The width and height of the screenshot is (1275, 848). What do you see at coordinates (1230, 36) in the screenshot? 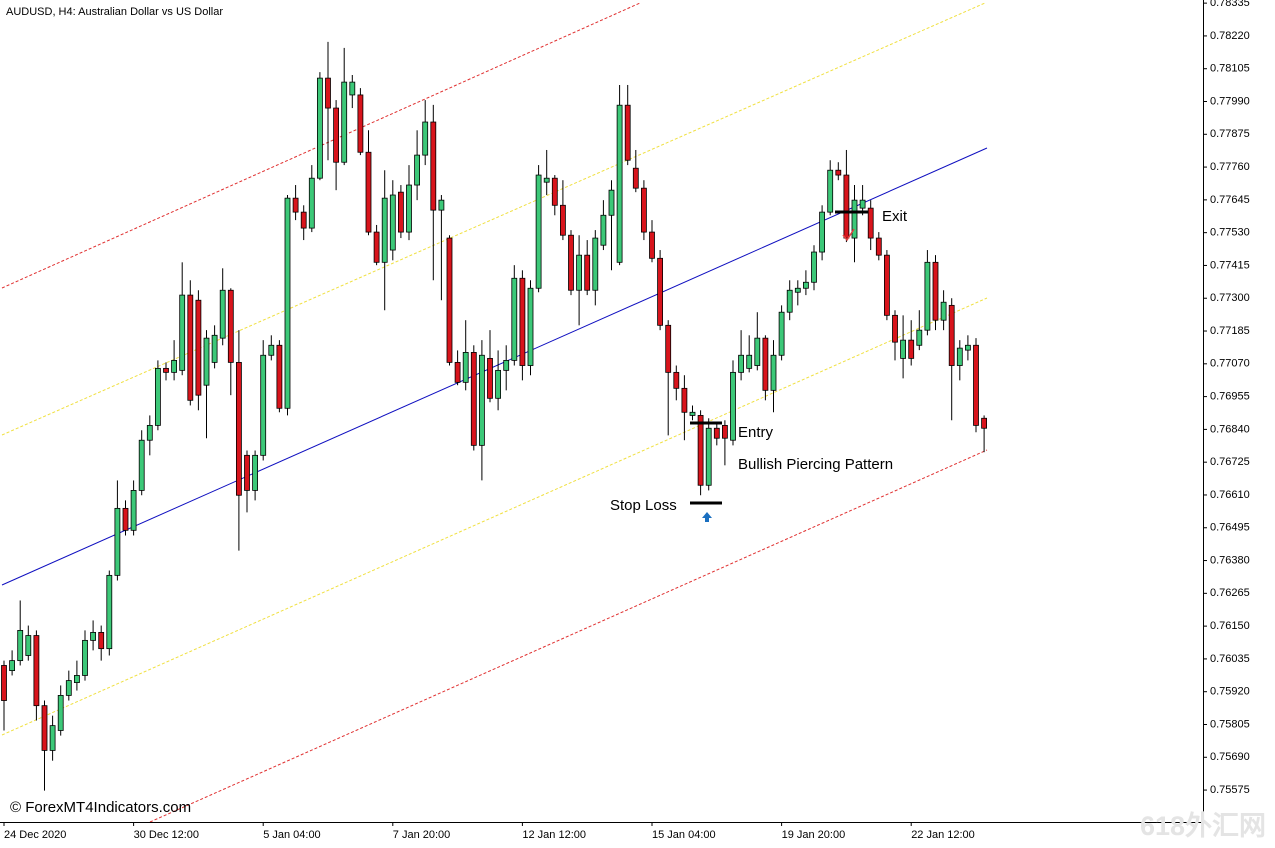
I see `y-tick-label: 0.78220` at bounding box center [1230, 36].